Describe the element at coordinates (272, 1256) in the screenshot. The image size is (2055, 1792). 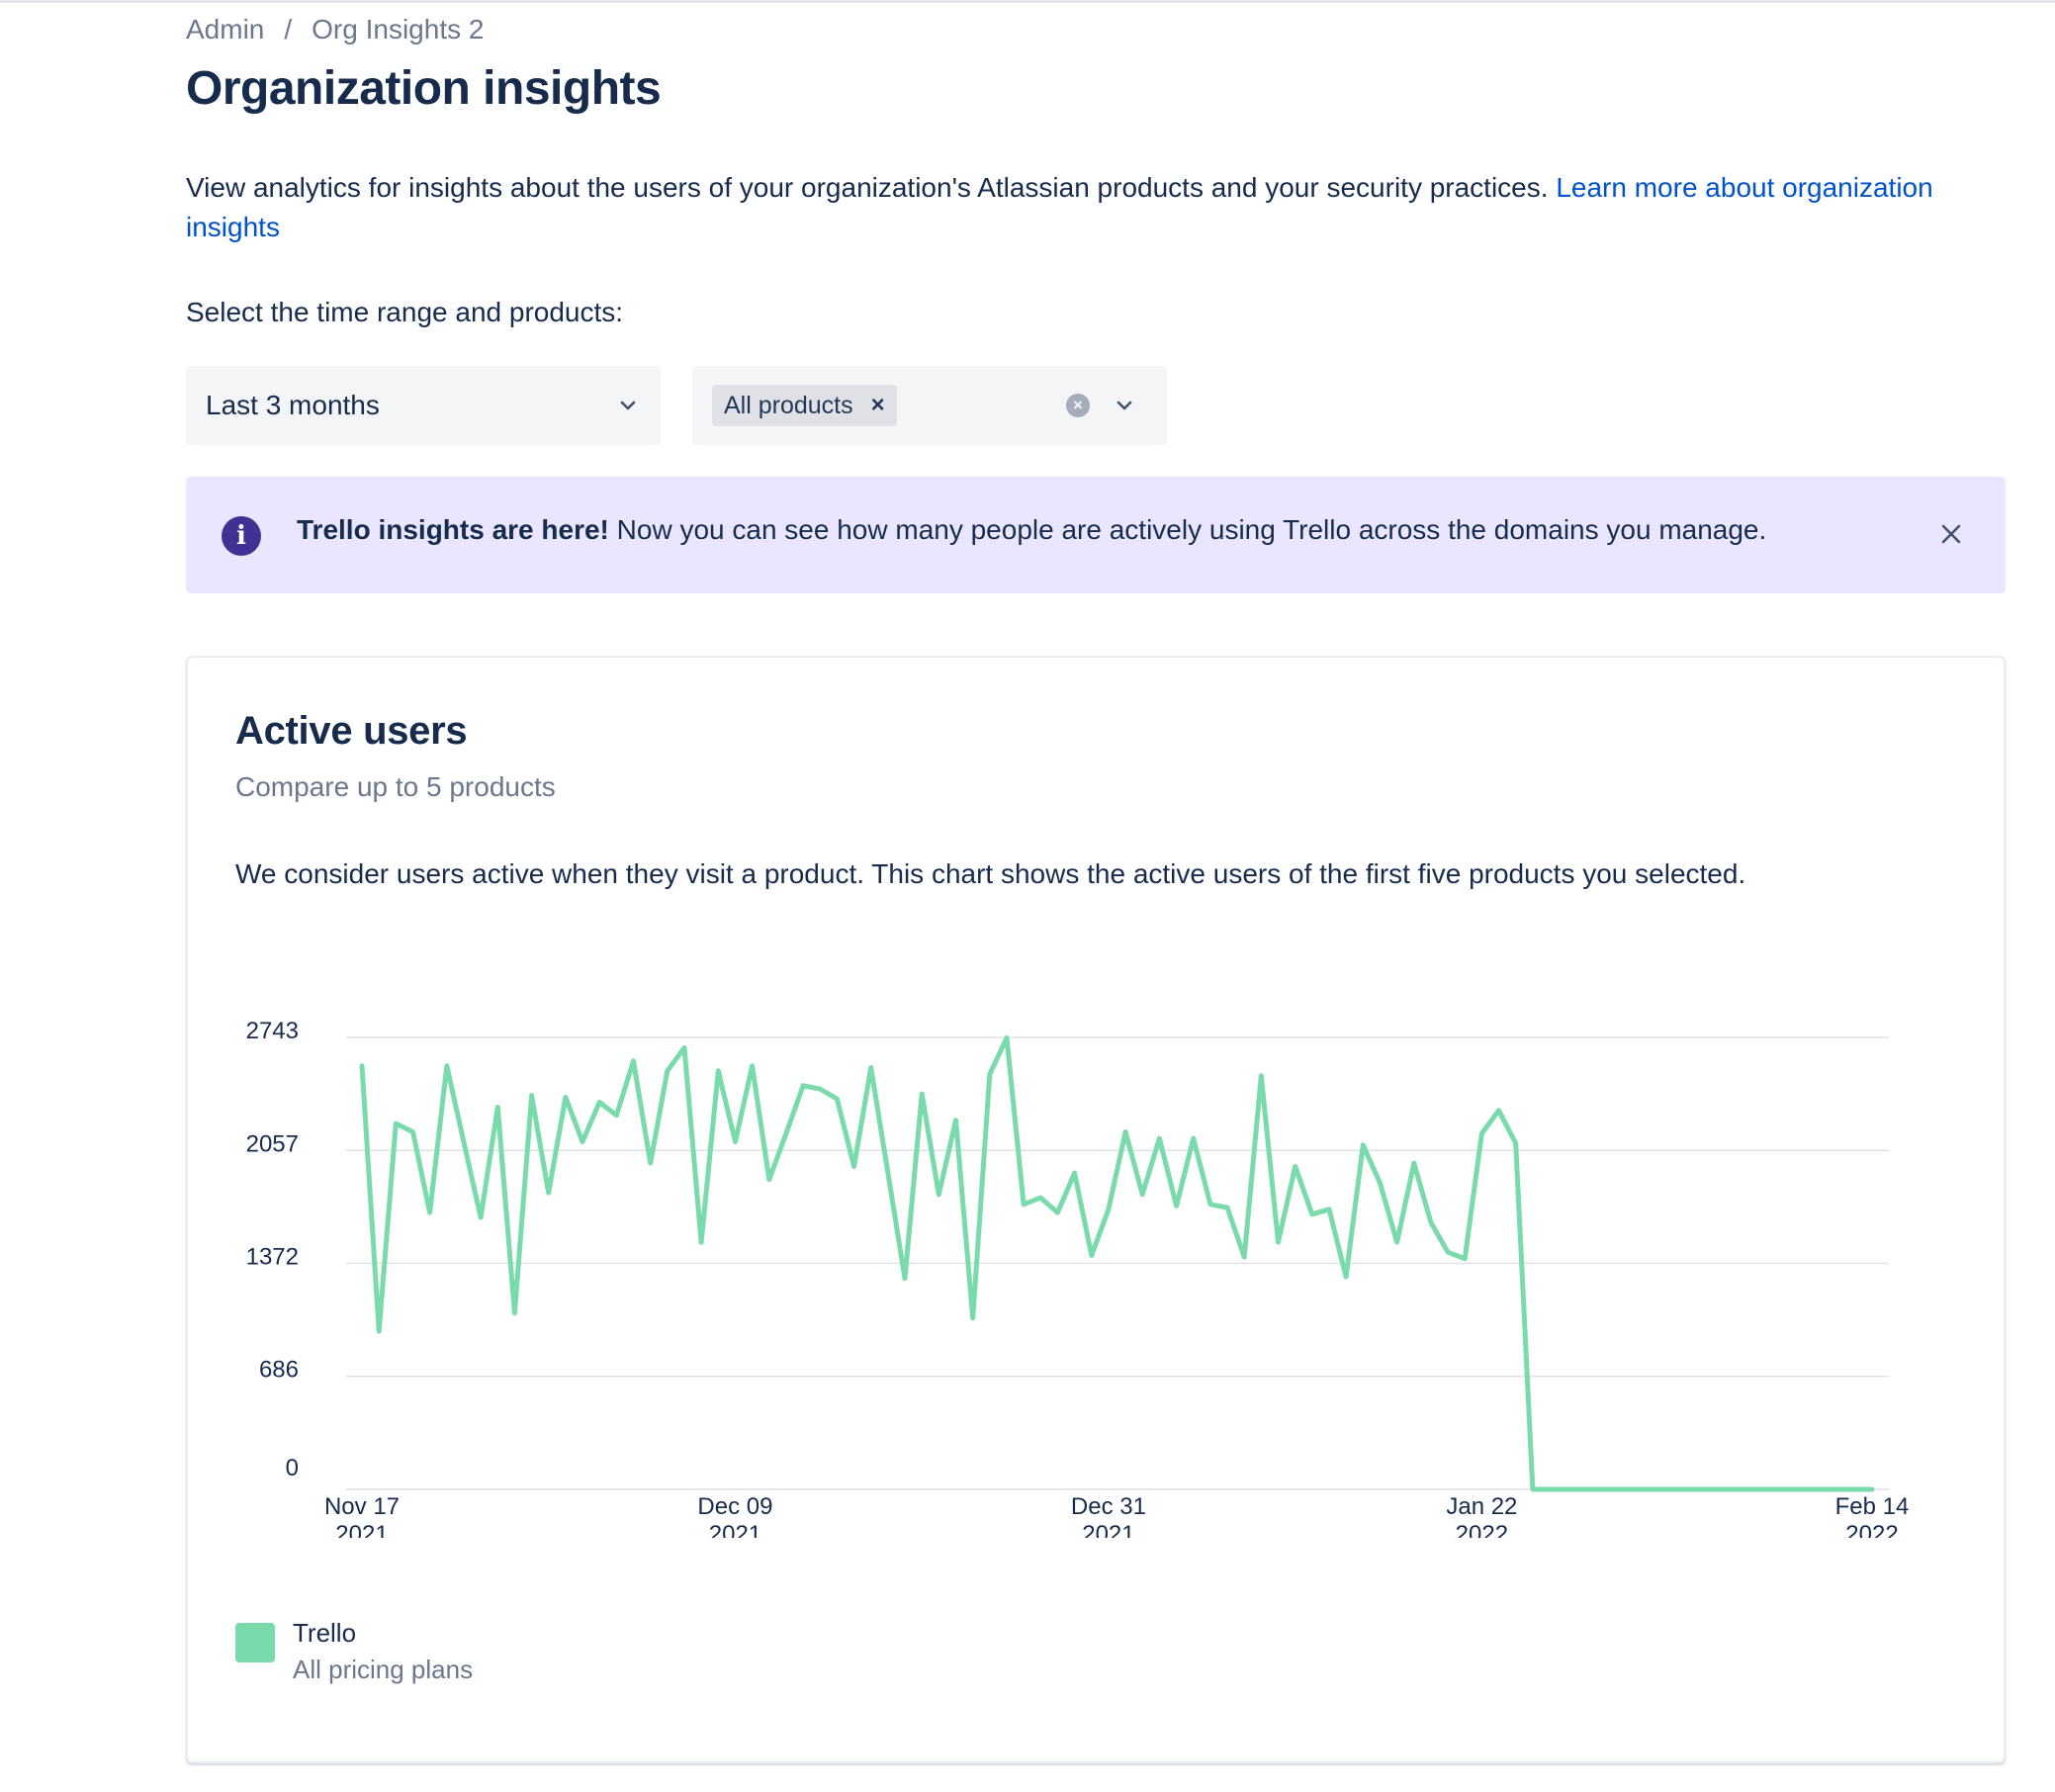
I see `y-tick-label: 1372` at that location.